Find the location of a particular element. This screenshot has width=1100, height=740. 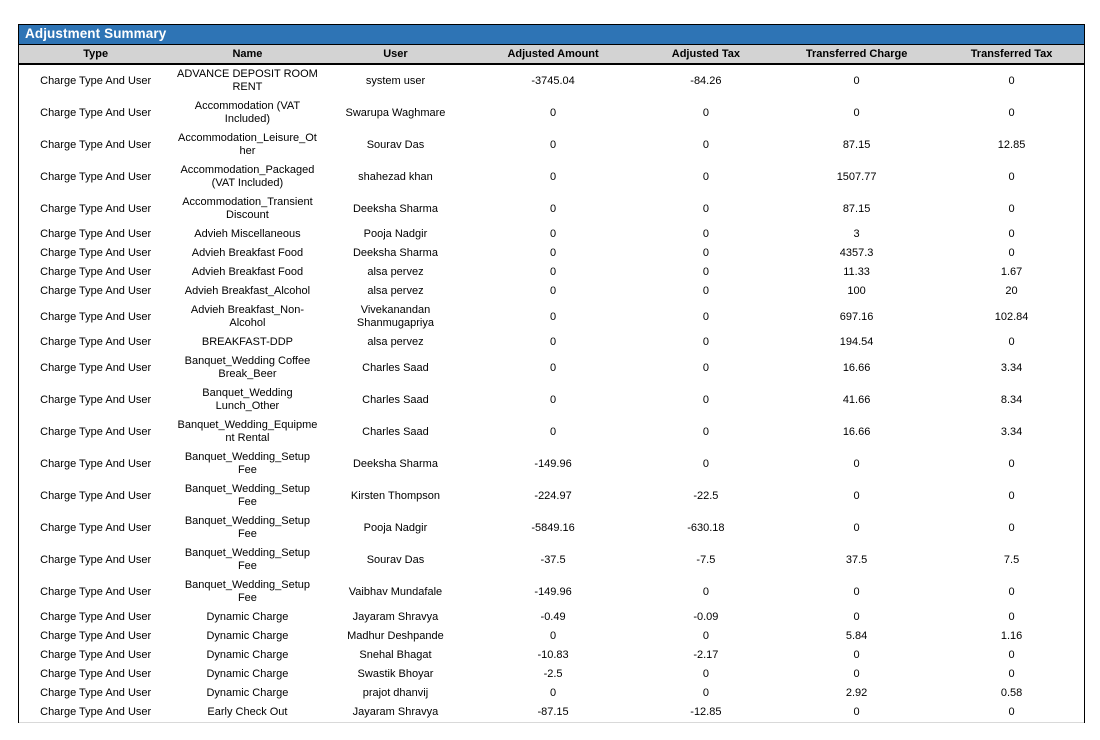

cell-user: Kirsten Thompson is located at coordinates (395, 496).